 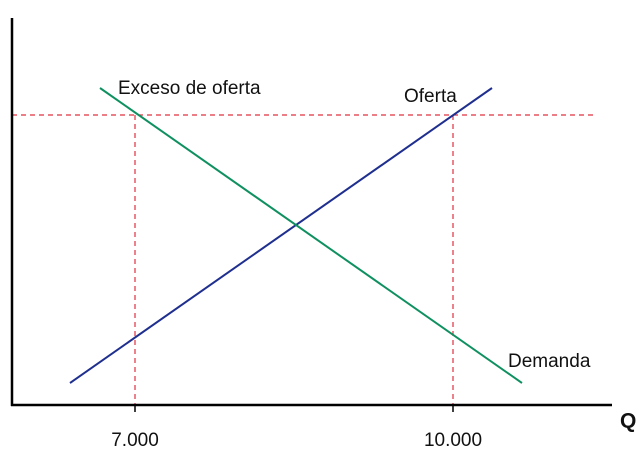 I want to click on x-tick-label: 10.000, so click(x=453, y=440).